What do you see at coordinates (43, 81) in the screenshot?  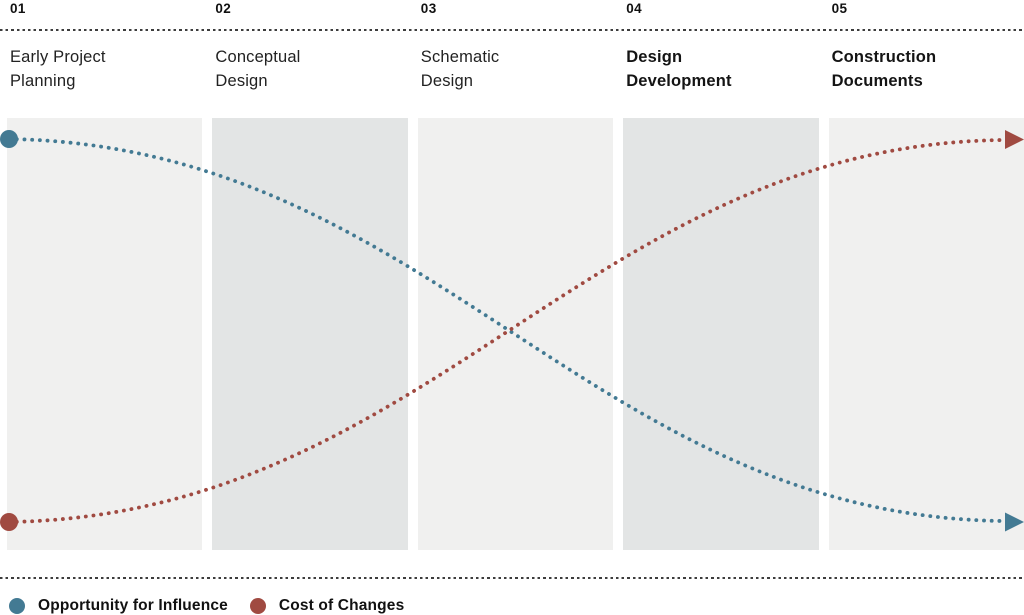 I see `phase-name-line: Planning` at bounding box center [43, 81].